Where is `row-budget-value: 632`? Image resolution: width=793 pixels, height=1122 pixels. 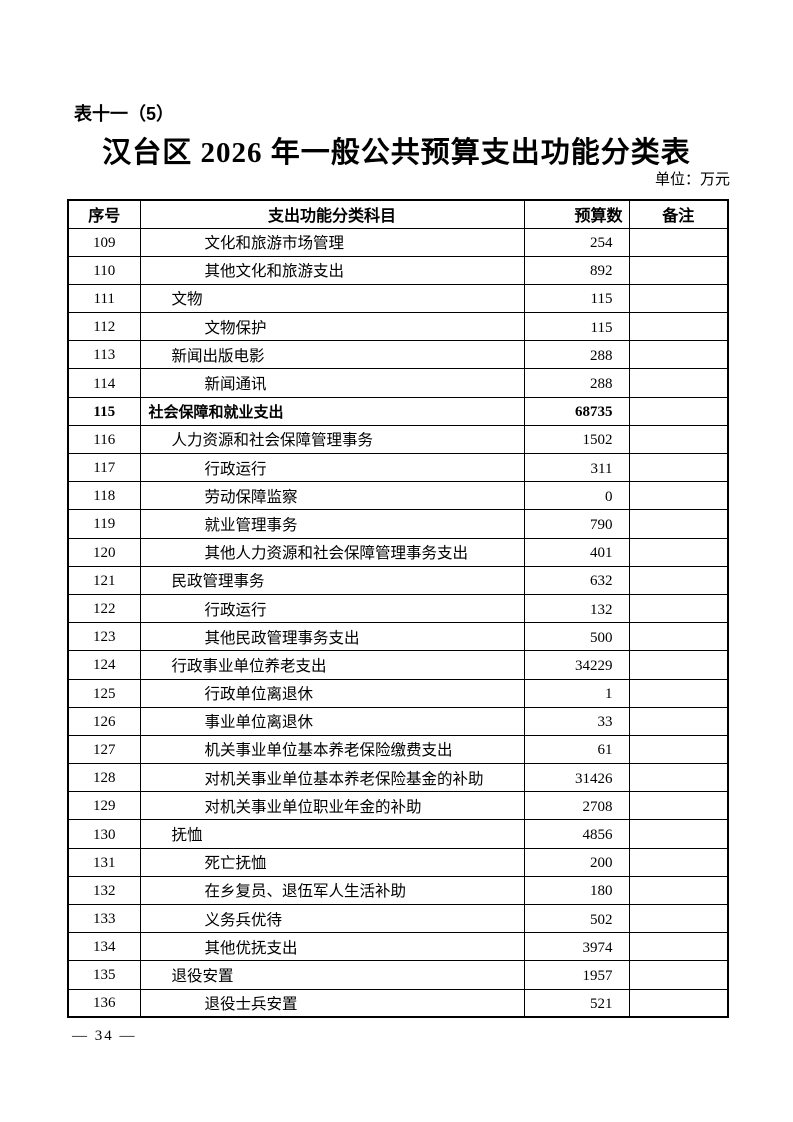
row-budget-value: 632 is located at coordinates (576, 580).